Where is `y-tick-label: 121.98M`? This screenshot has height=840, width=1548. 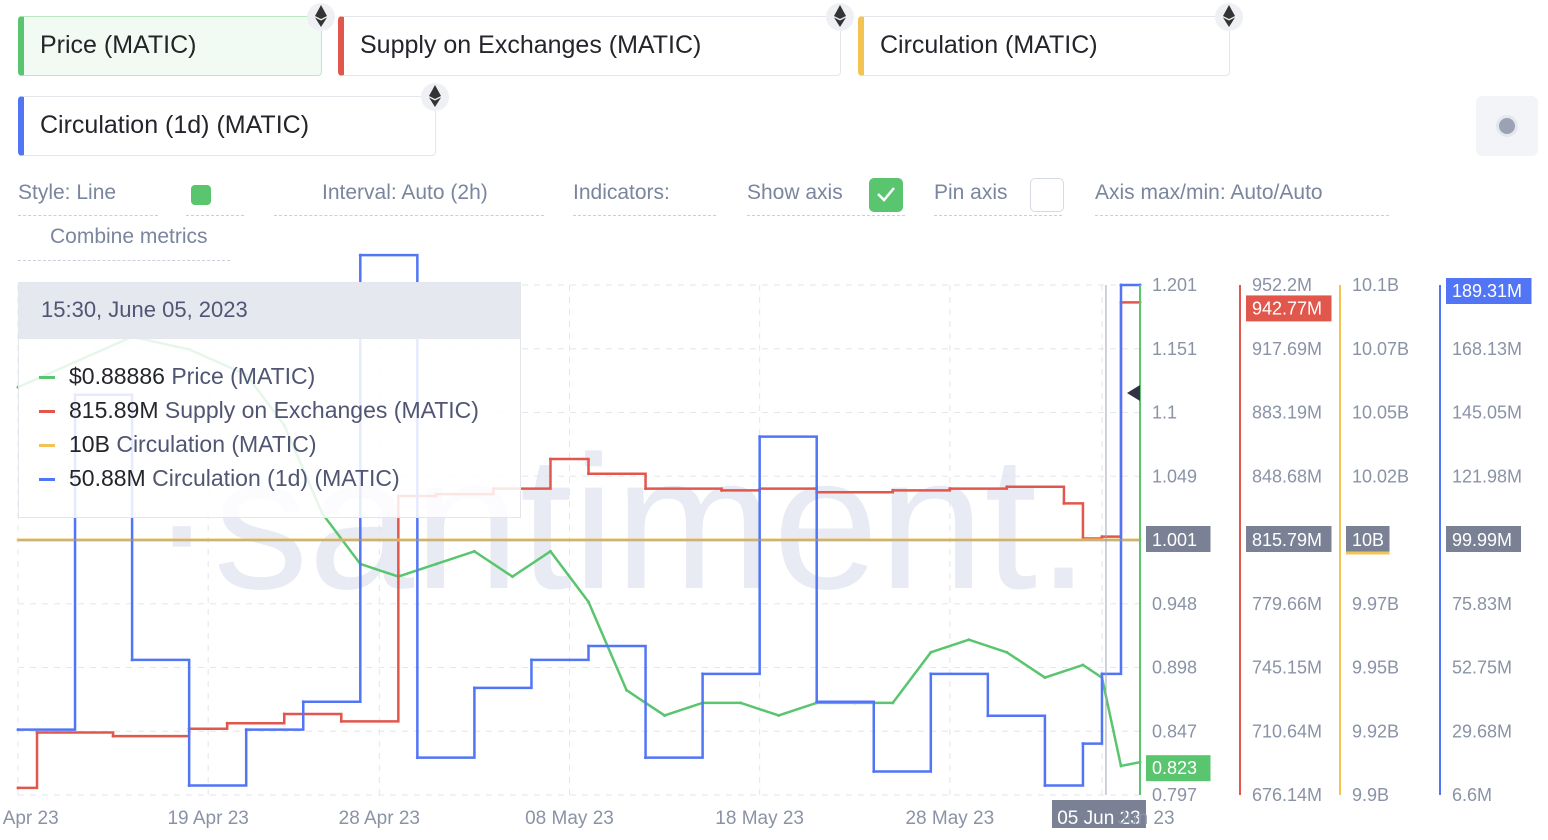
y-tick-label: 121.98M is located at coordinates (1487, 476).